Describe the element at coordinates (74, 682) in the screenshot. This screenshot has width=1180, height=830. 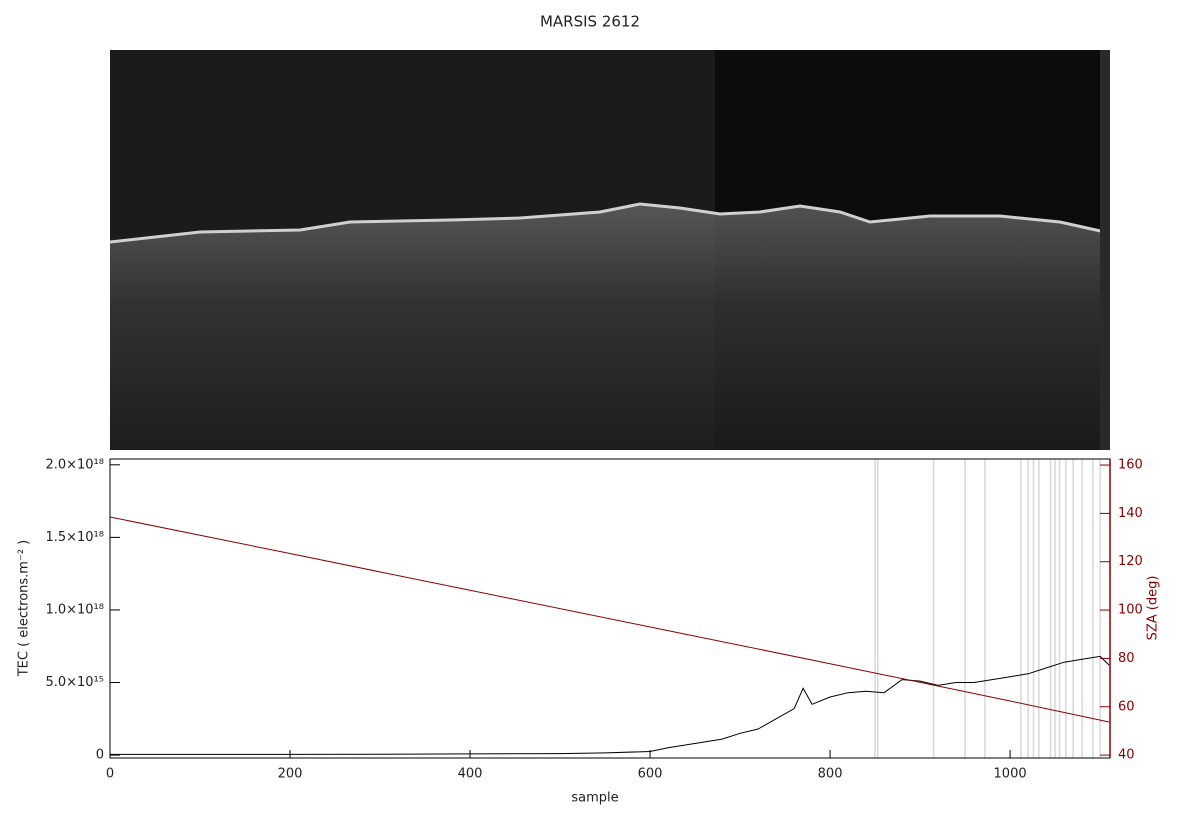
I see `y-tick-label: 5.0×10¹⁵` at that location.